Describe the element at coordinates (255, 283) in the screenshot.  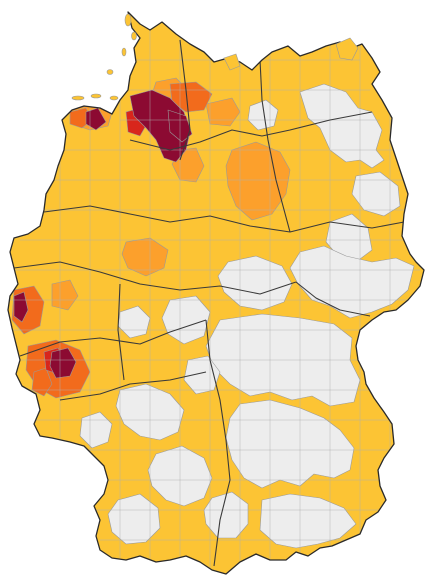
I see `district-nodata-thuringia` at that location.